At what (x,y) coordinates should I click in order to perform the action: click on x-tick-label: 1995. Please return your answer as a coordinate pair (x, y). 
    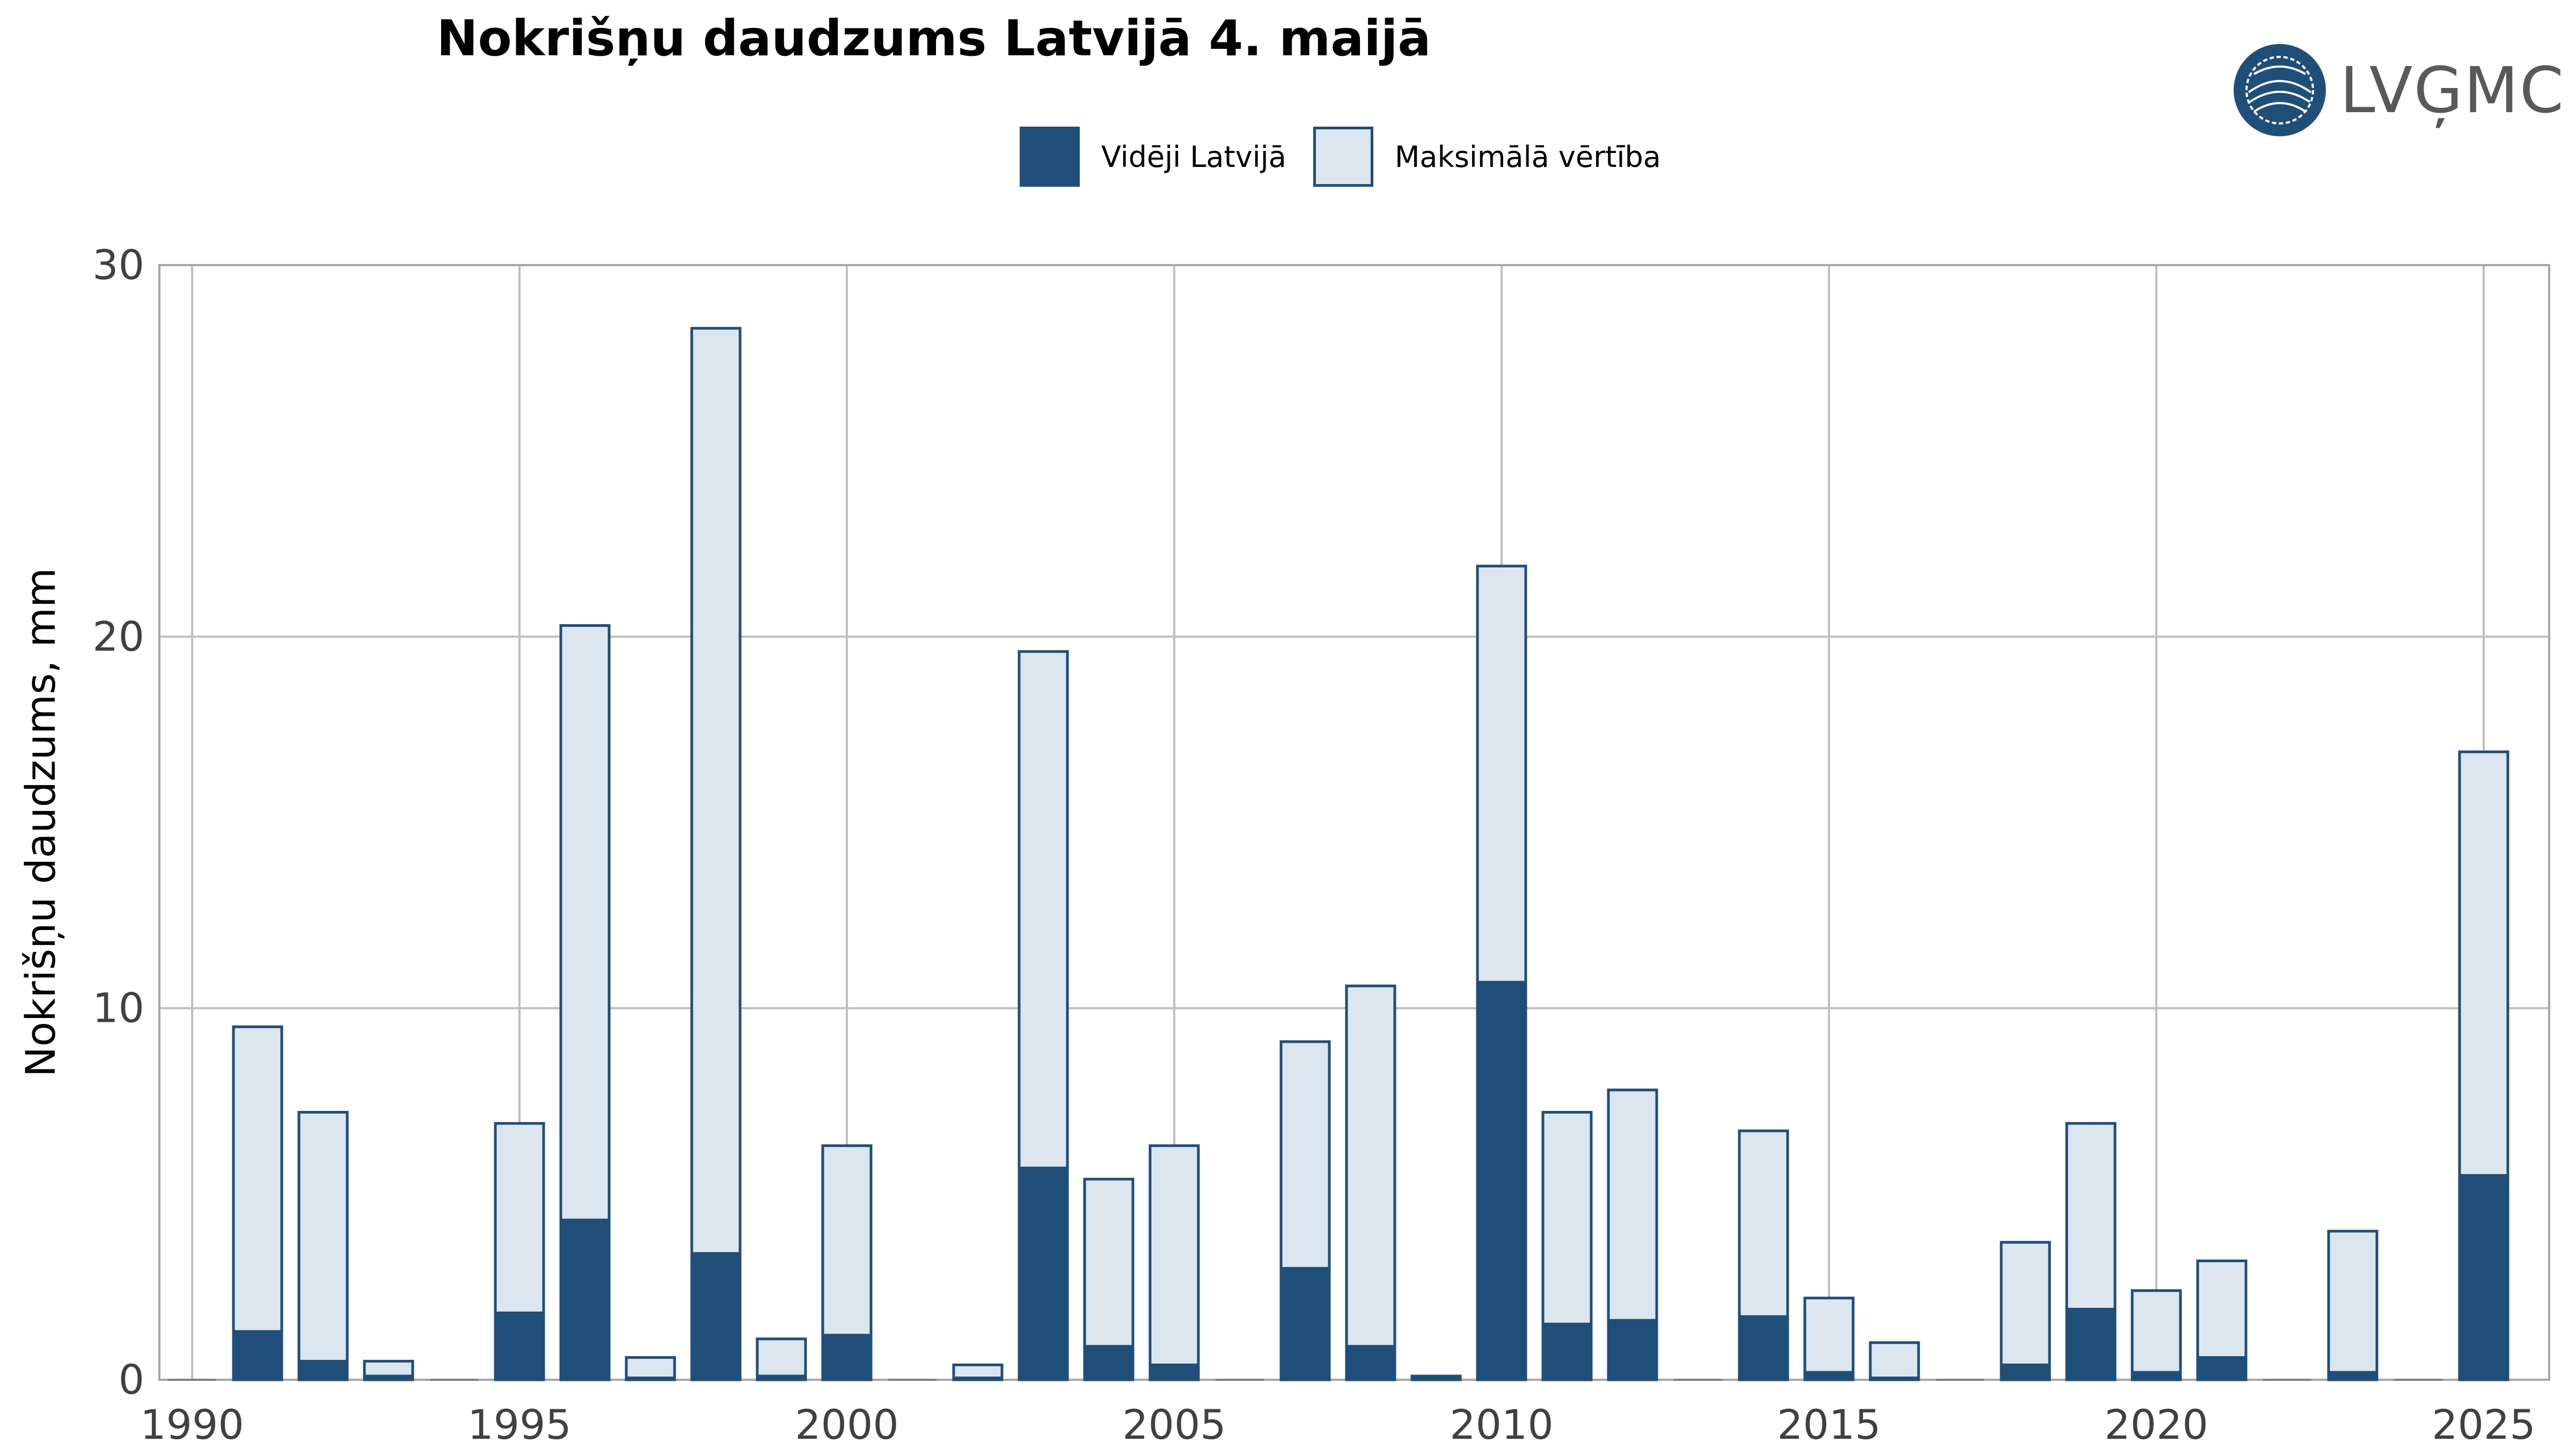
    Looking at the image, I should click on (519, 1424).